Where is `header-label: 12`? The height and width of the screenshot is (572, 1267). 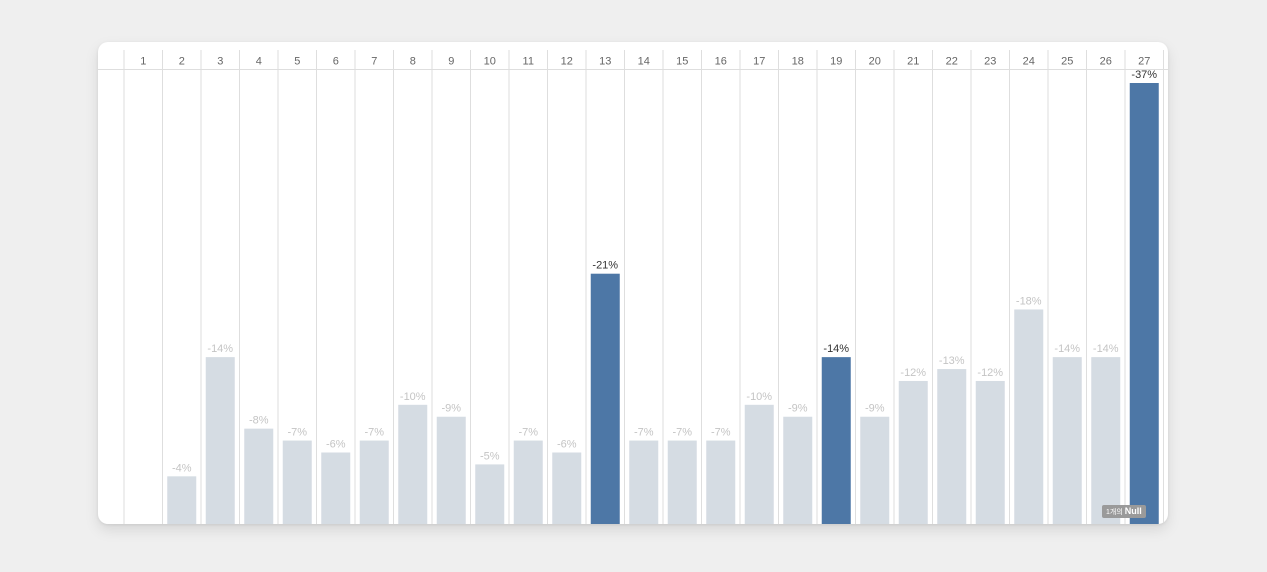 header-label: 12 is located at coordinates (567, 62).